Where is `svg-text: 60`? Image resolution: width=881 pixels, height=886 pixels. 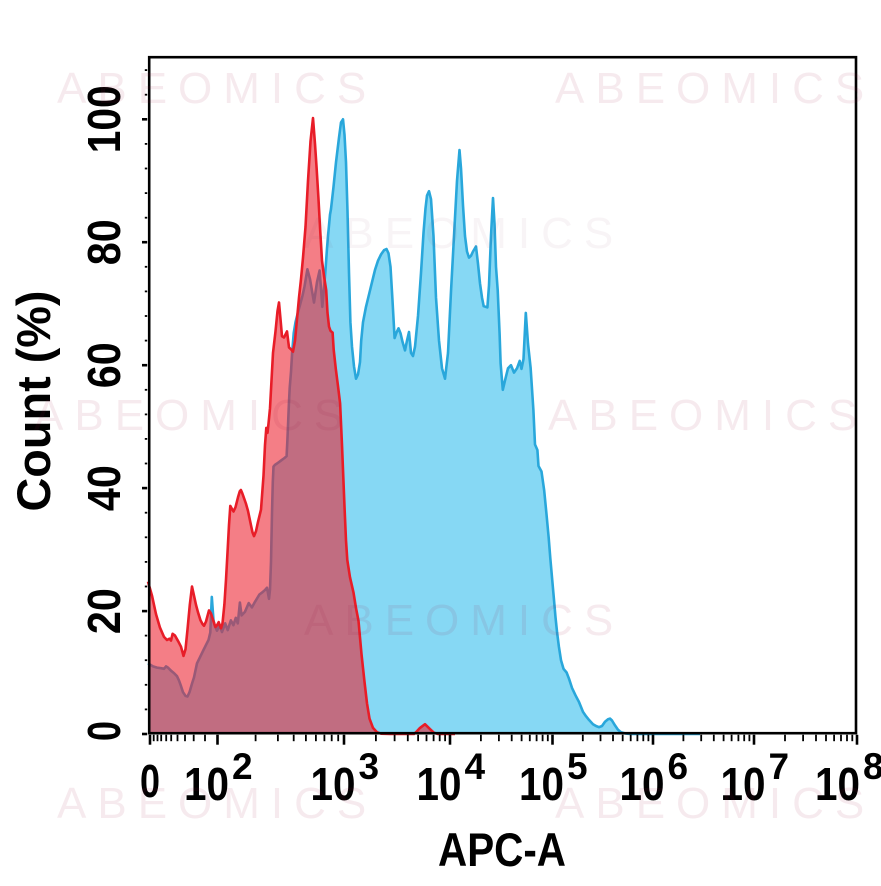 svg-text: 60 is located at coordinates (104, 365).